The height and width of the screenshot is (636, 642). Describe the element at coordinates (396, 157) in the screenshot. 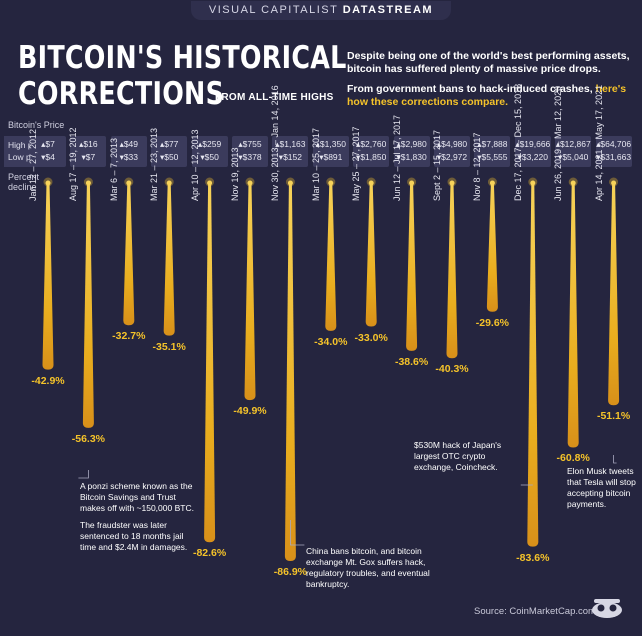

I see `date-label: Jun 12 – Jul 17, 2017` at that location.